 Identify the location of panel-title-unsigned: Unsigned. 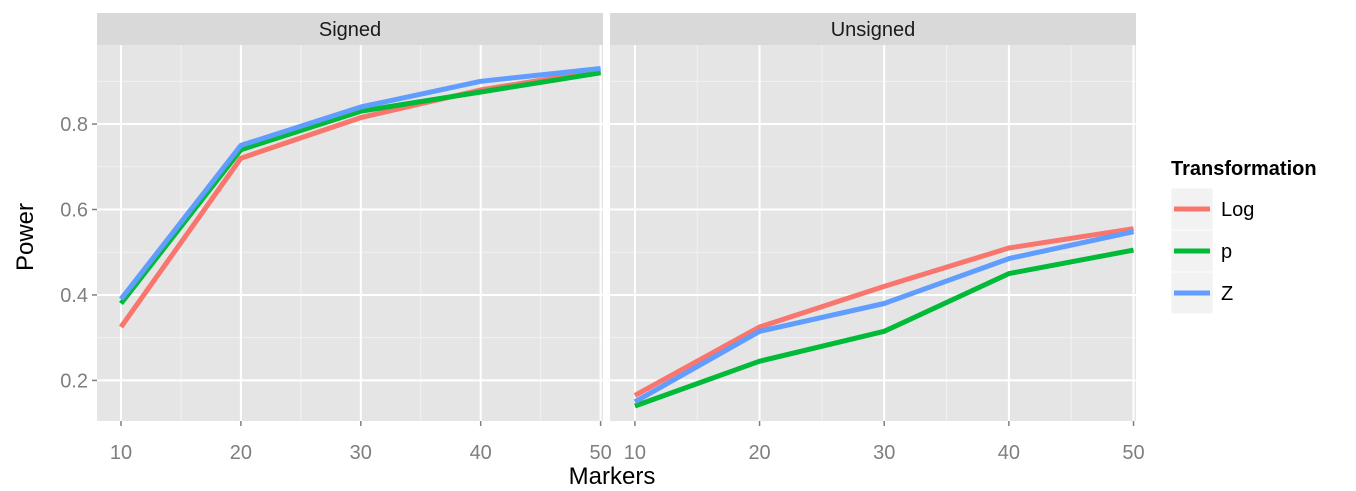
(873, 30).